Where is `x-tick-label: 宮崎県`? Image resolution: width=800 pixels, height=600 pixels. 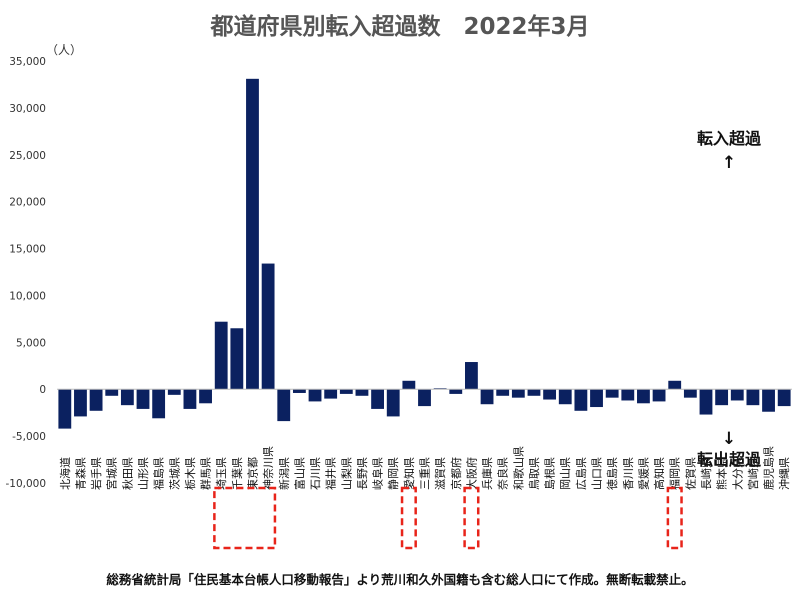 x-tick-label: 宮崎県 is located at coordinates (753, 473).